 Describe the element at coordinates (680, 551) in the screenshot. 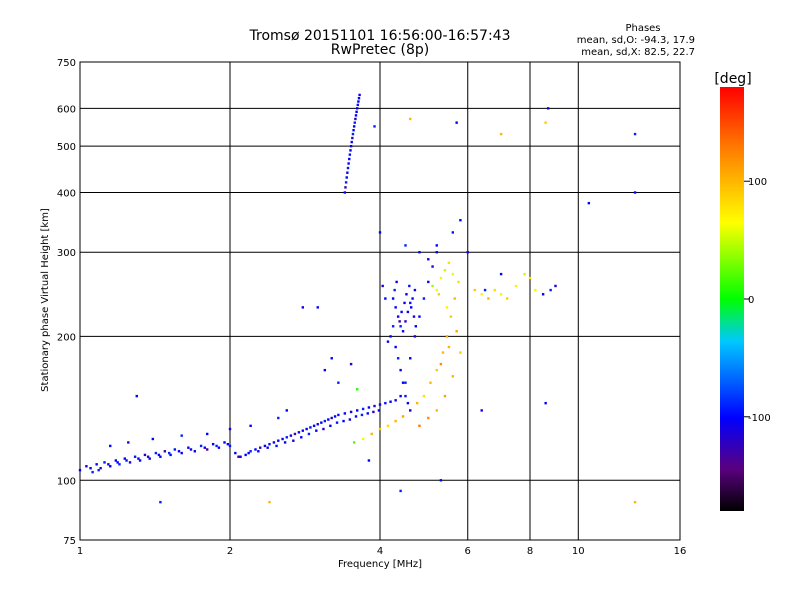

I see `x-tick-label: 16` at that location.